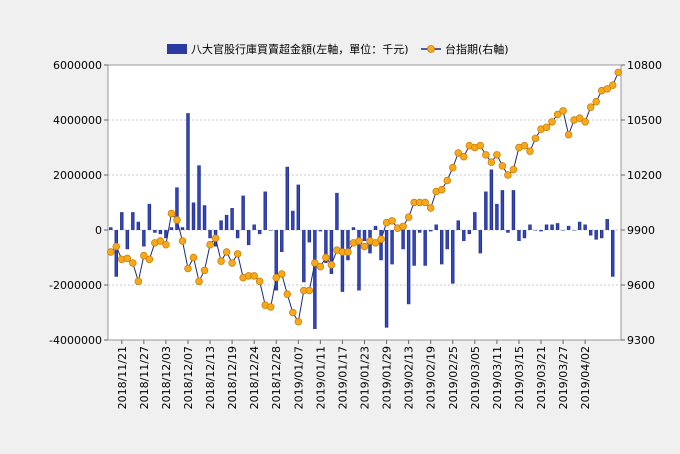 This screenshot has height=454, width=680. Describe the element at coordinates (166, 377) in the screenshot. I see `x-tick-label: 2018/12/03` at that location.